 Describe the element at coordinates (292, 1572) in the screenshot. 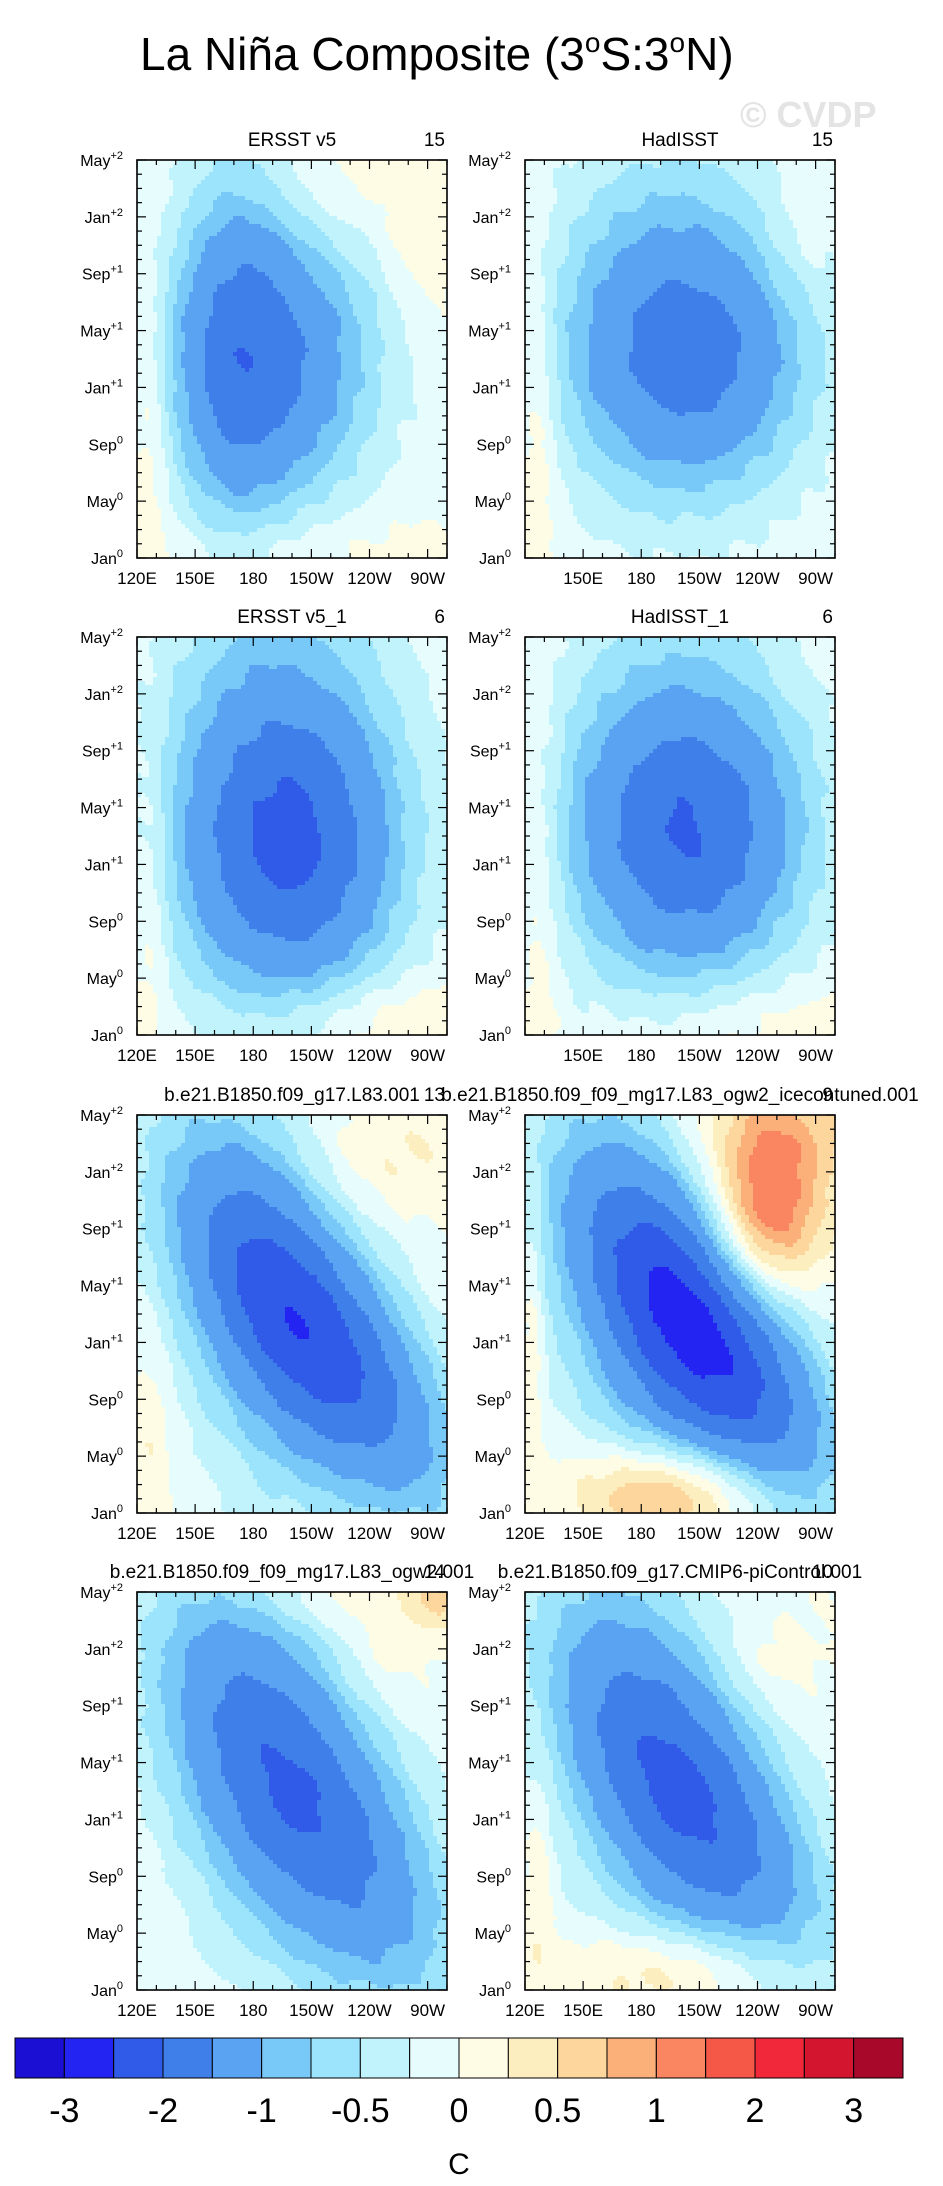

I see `panel-title: b.e21.B1850.f09_f09_mg17.L83_ogw2.001` at that location.